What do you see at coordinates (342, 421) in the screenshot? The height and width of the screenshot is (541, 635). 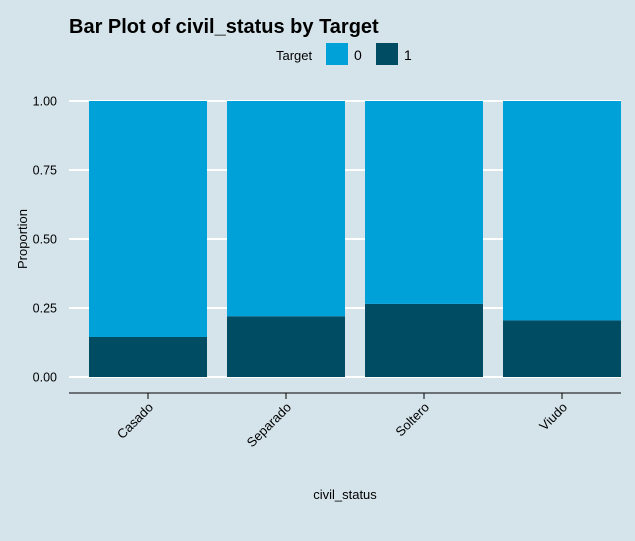 I see `x-tick-labels: Casado Separado Soltero Viudo` at bounding box center [342, 421].